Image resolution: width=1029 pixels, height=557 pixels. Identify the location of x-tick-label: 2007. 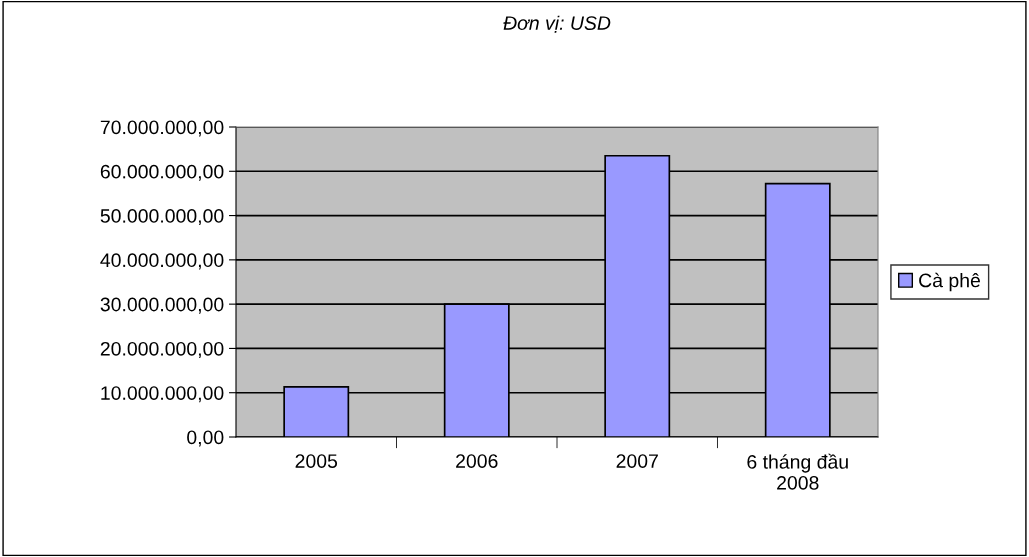
(637, 461).